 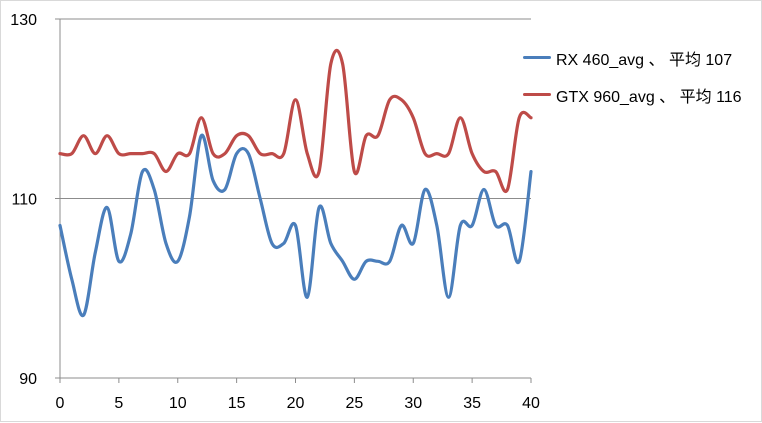 What do you see at coordinates (60, 403) in the screenshot?
I see `x-tick-label-0: 0` at bounding box center [60, 403].